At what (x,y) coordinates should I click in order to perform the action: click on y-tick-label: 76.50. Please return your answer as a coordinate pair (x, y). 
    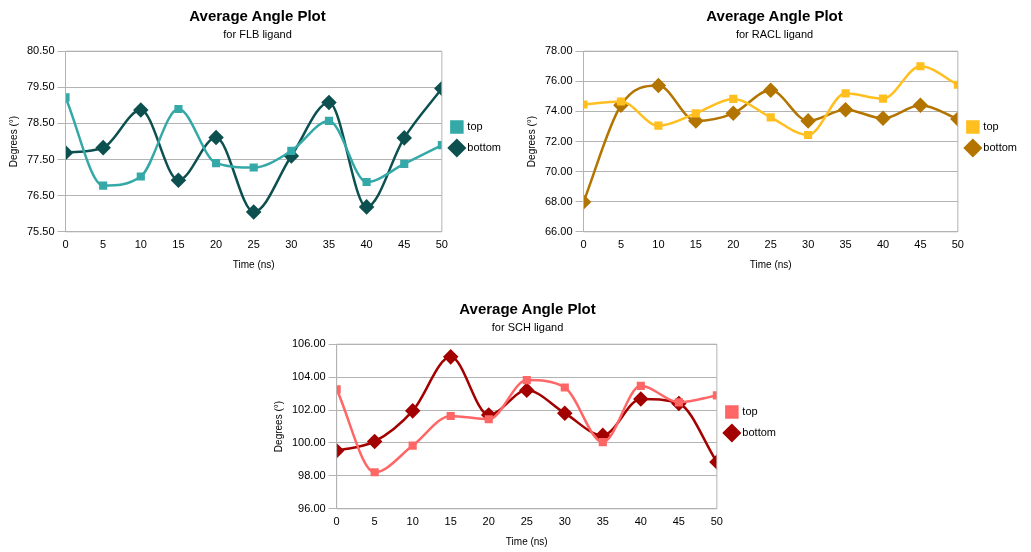
    Looking at the image, I should click on (41, 194).